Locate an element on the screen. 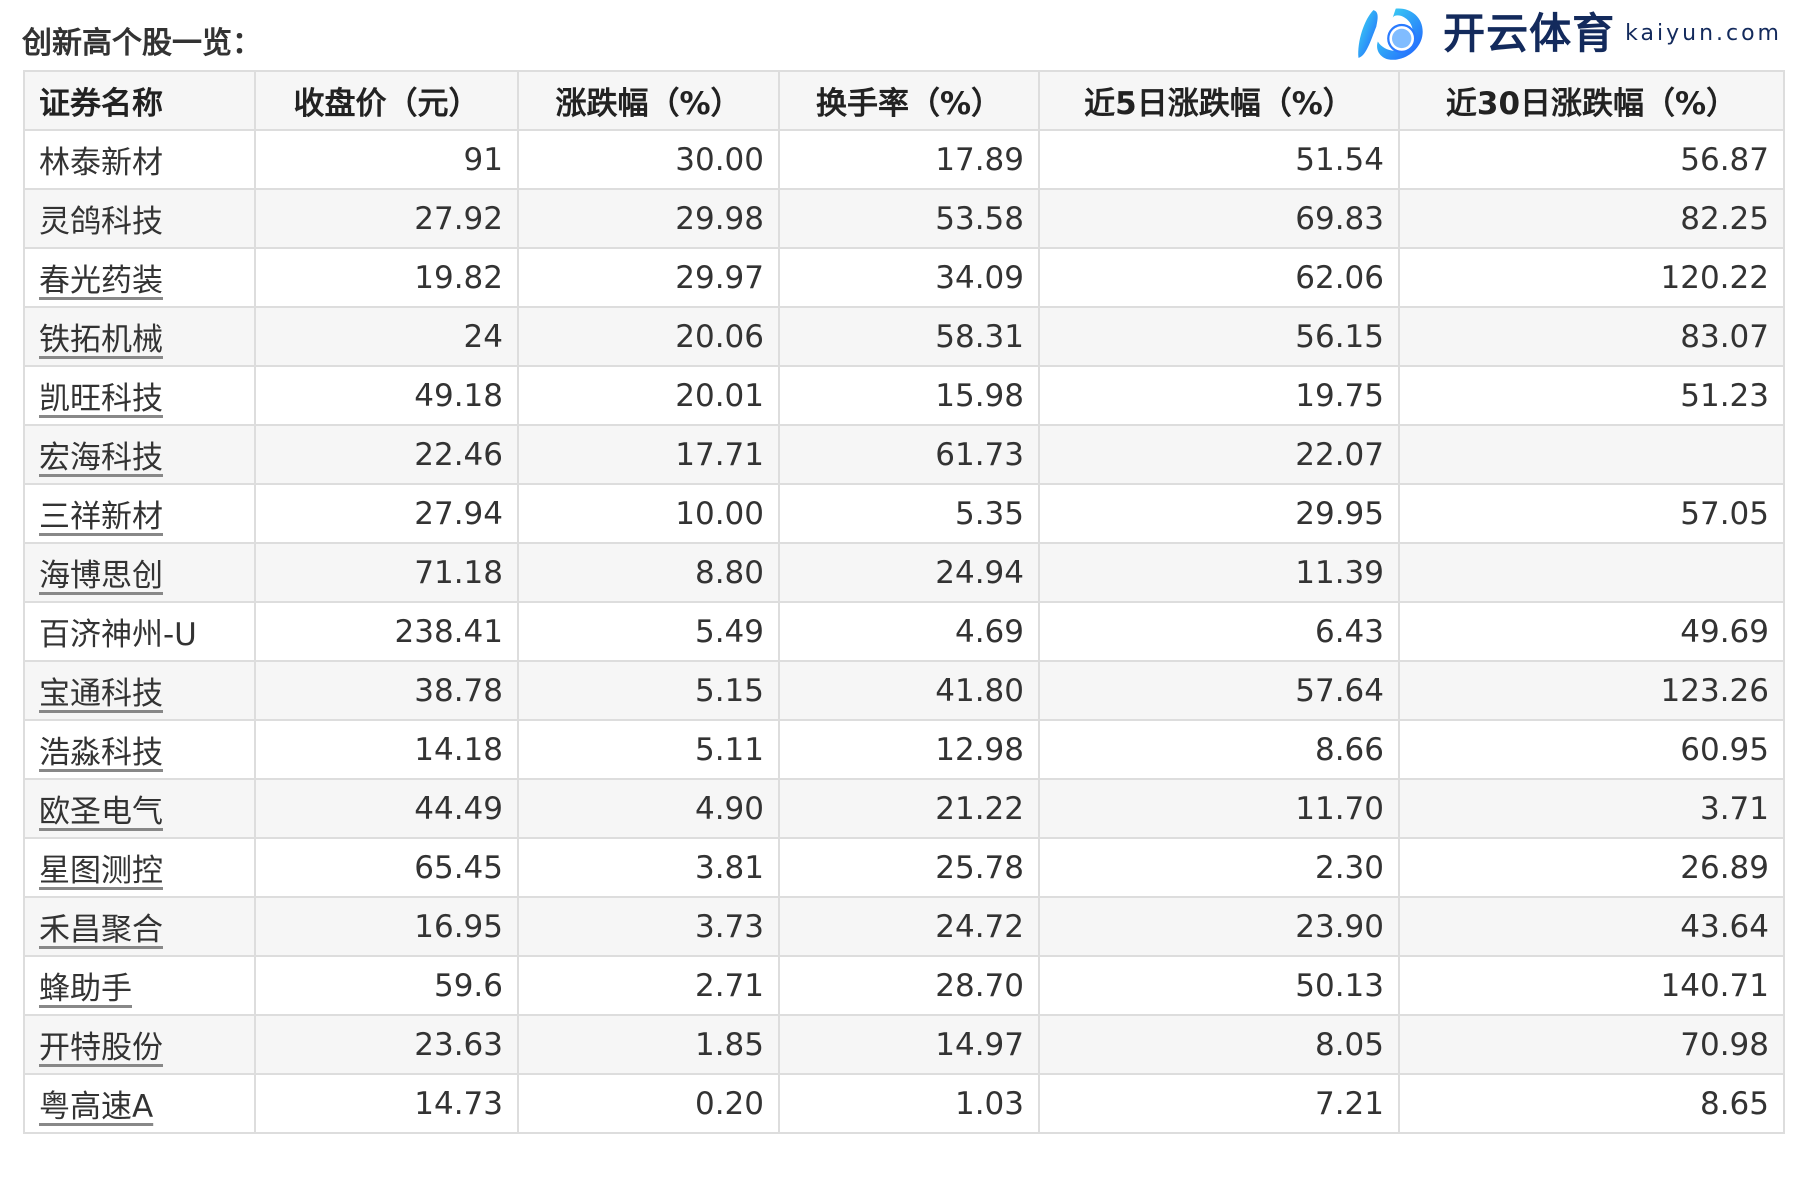  table-cell: 11.70 is located at coordinates (1219, 808).